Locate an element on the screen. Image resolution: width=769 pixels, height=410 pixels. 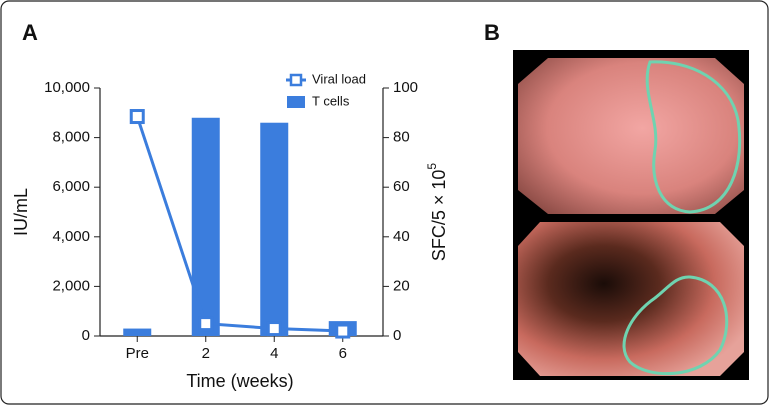
legend-swatch is located at coordinates (296, 102).